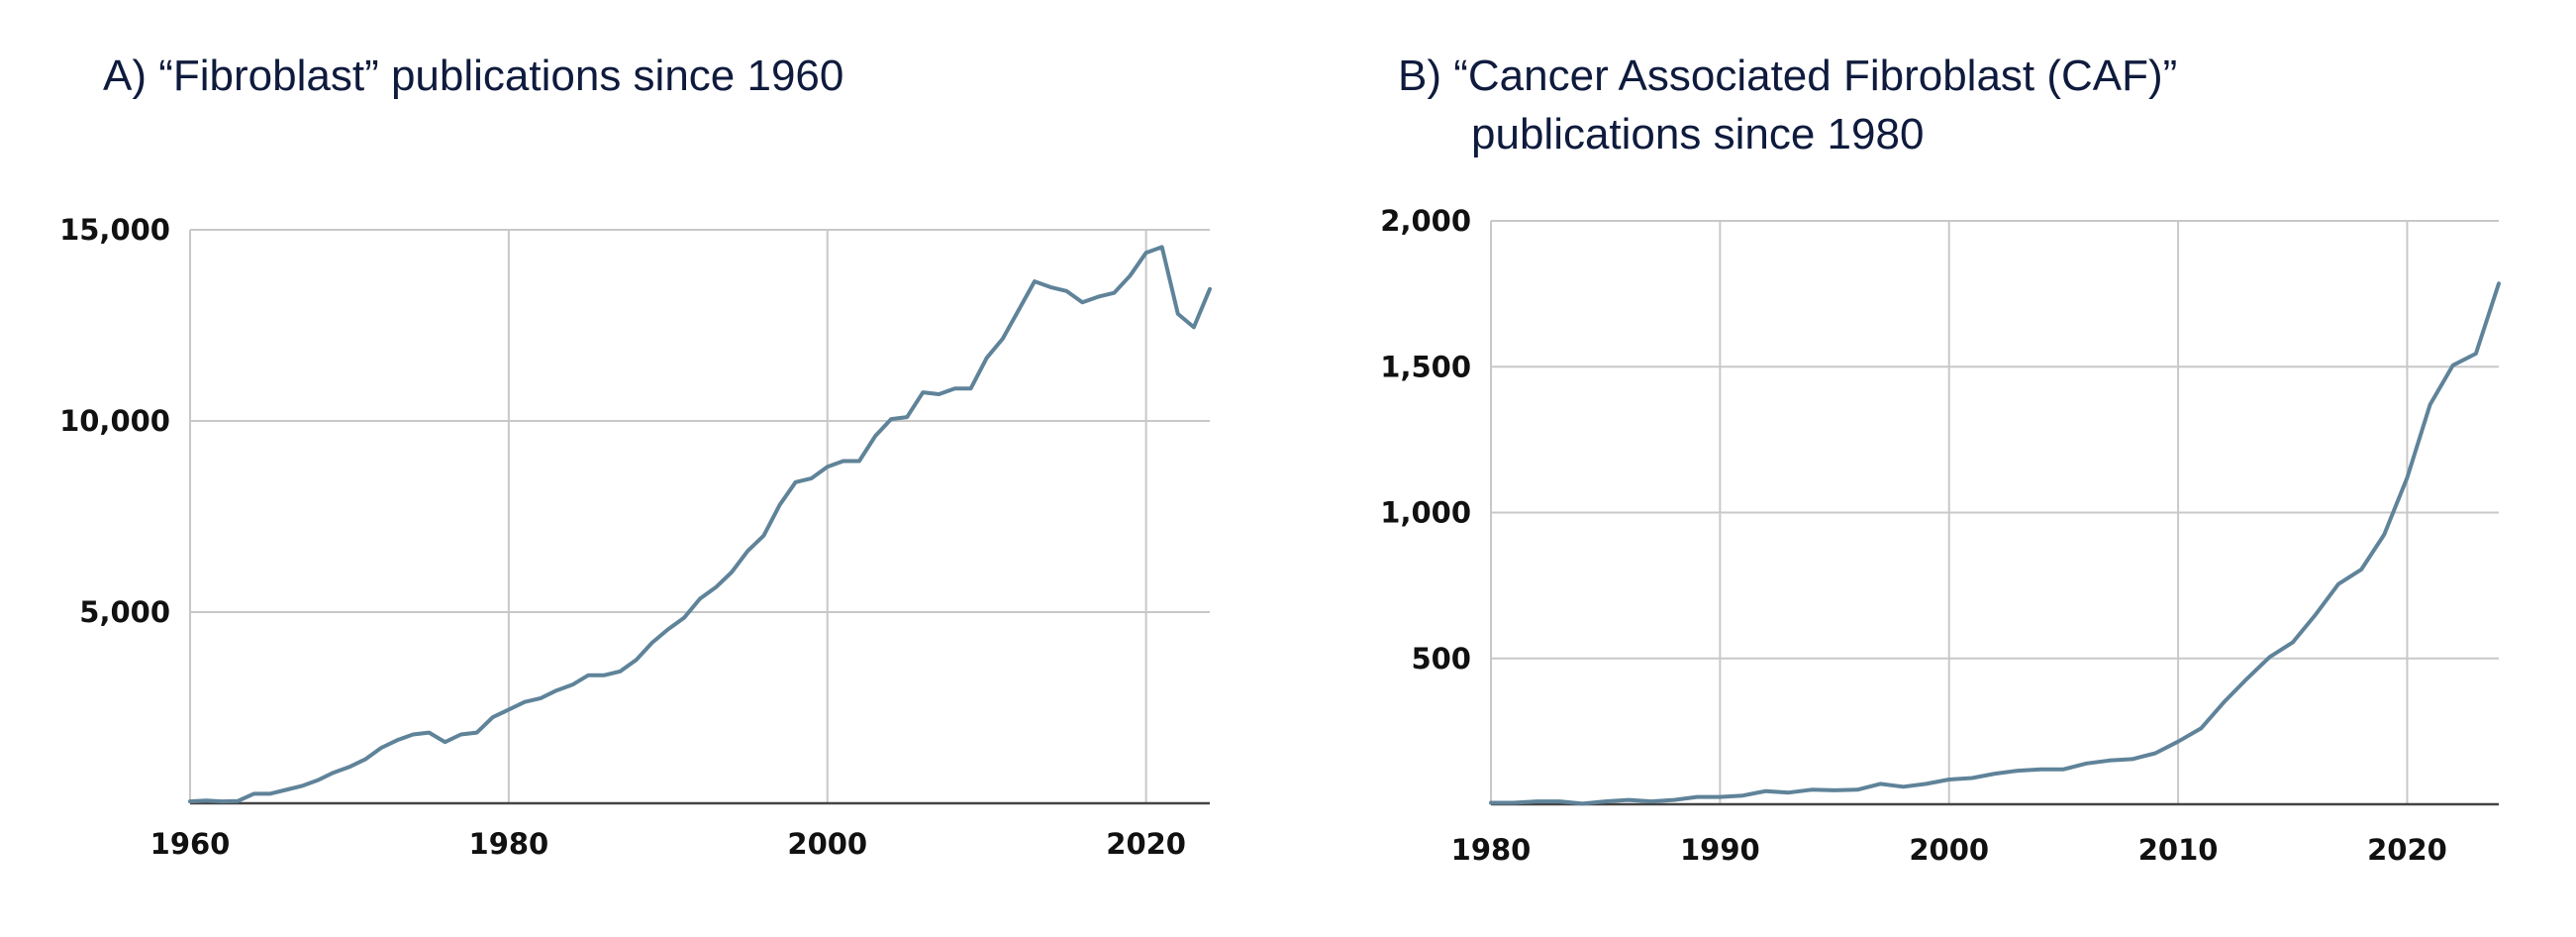  What do you see at coordinates (1972, 778) in the screenshot?
I see `chart-b-point-2001` at bounding box center [1972, 778].